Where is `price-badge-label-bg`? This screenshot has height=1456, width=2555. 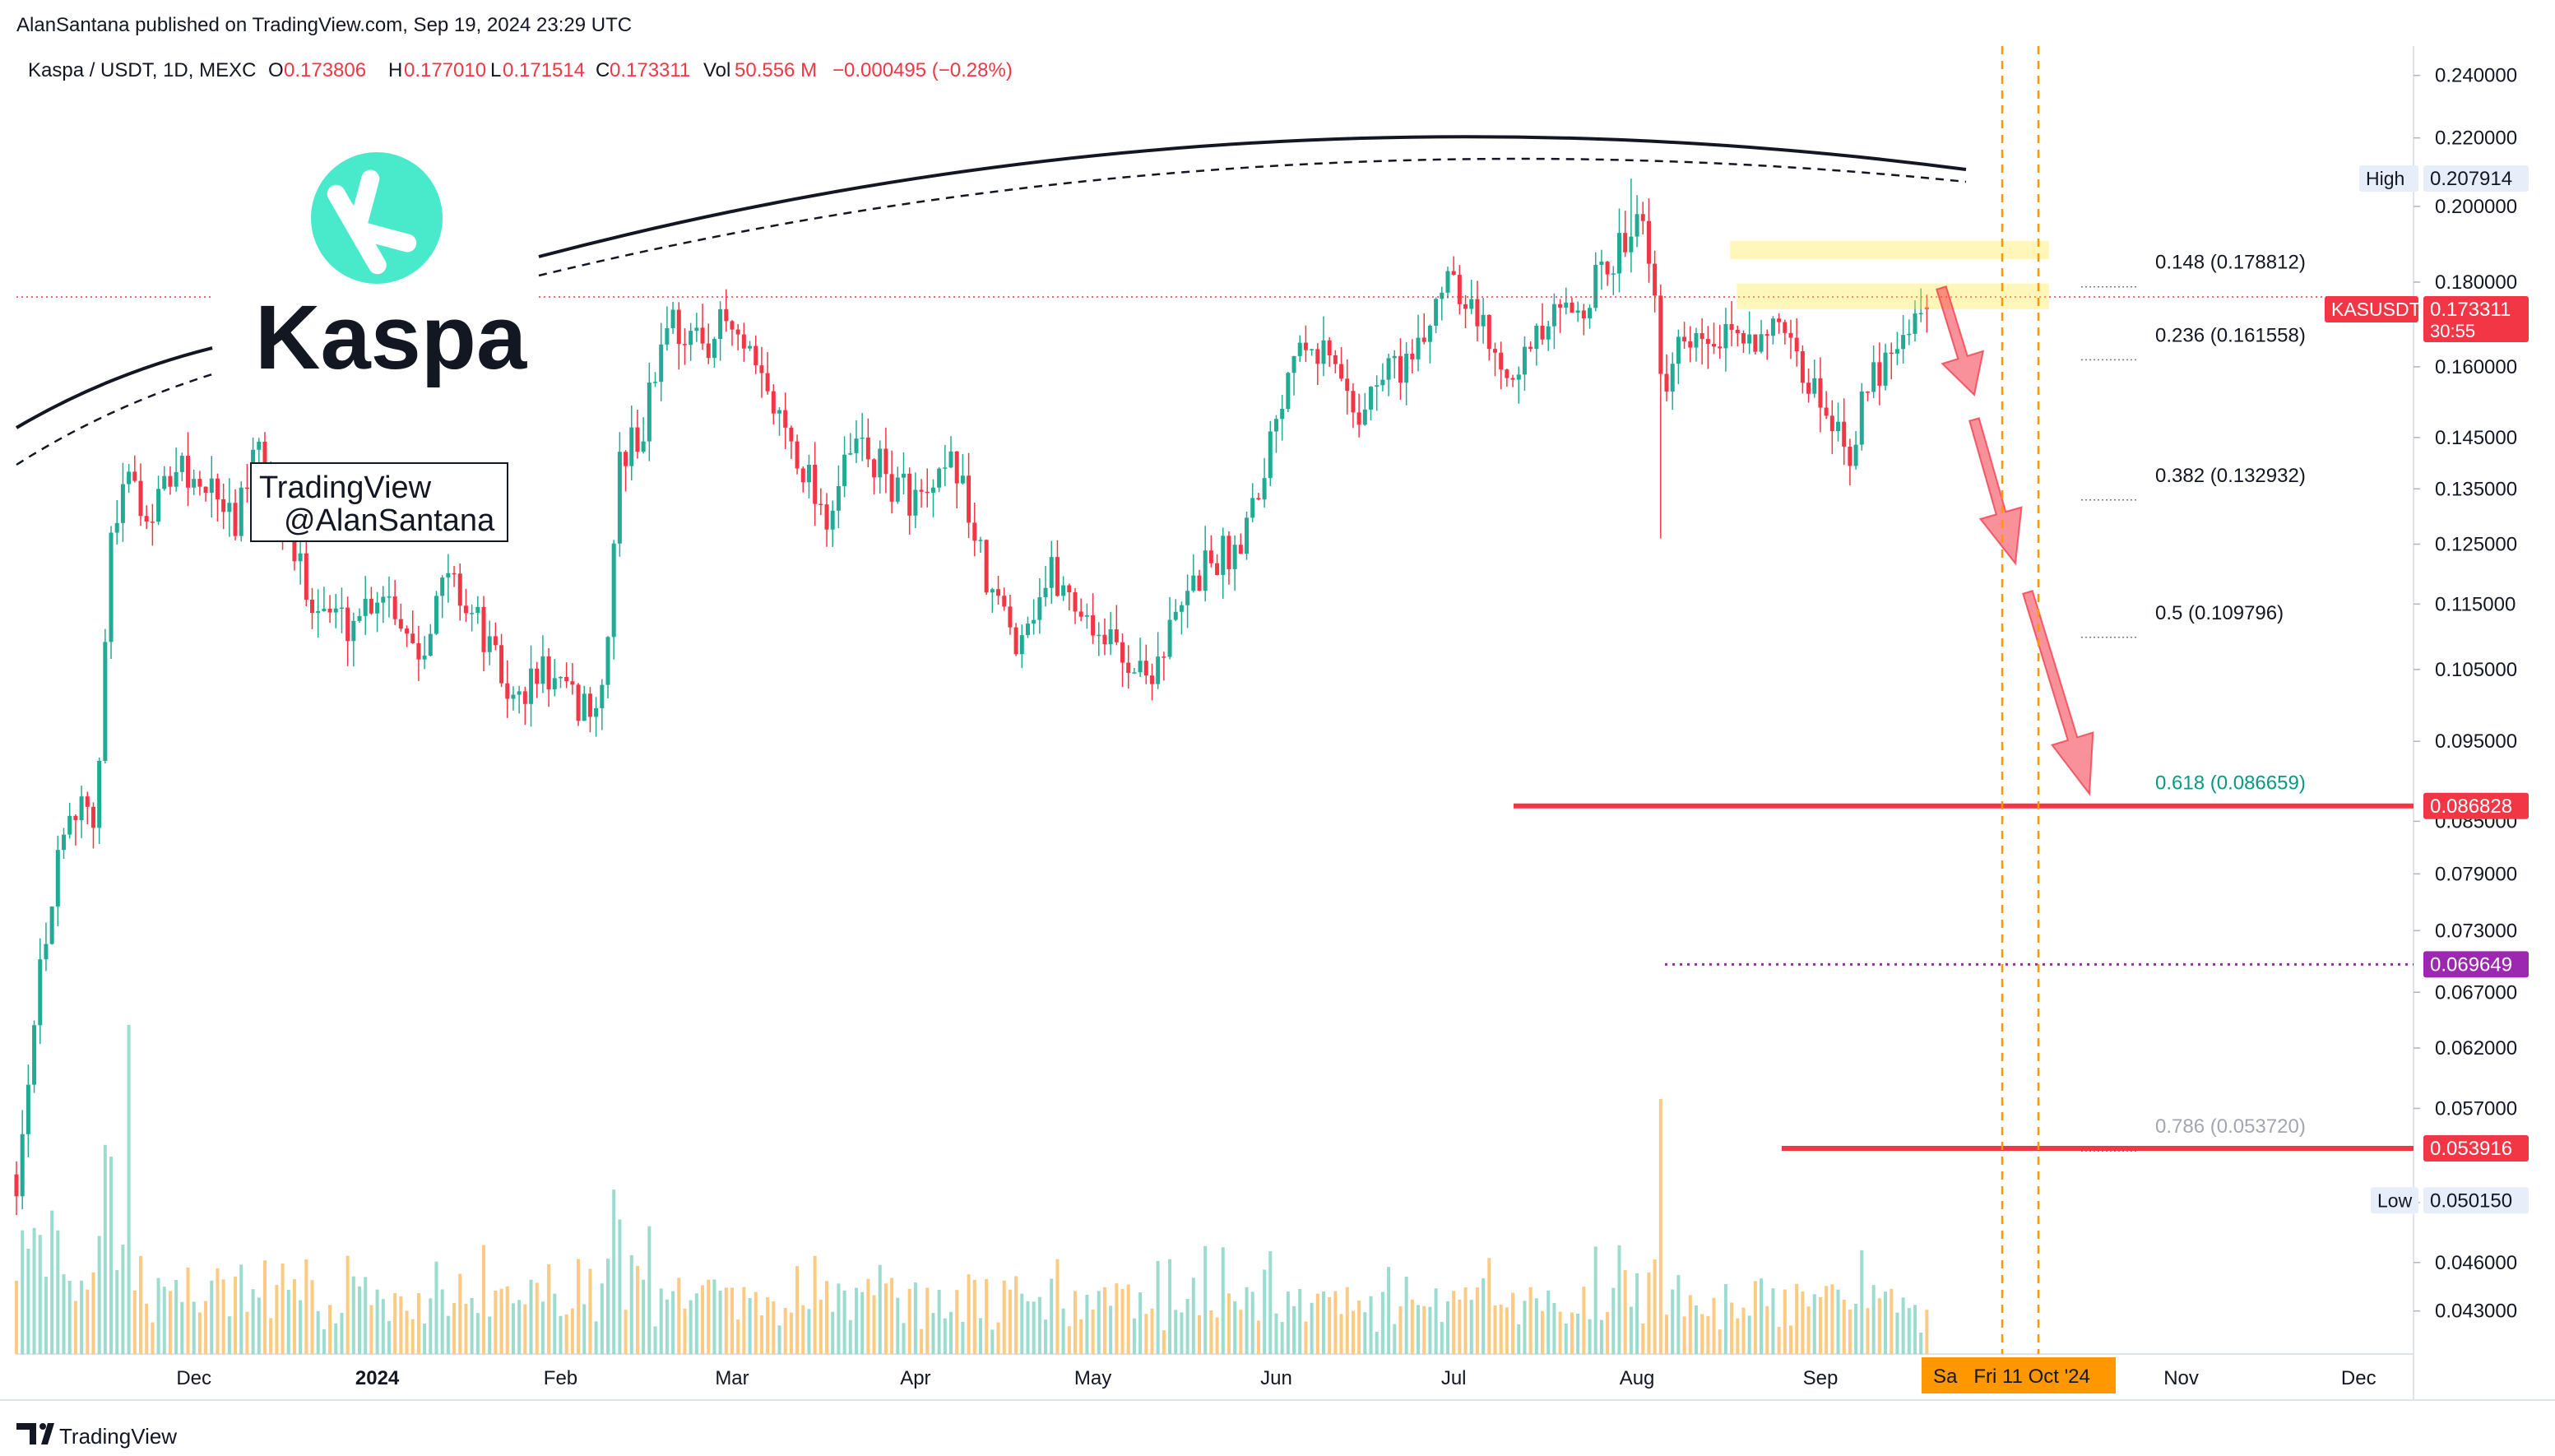
price-badge-label-bg is located at coordinates (2371, 309).